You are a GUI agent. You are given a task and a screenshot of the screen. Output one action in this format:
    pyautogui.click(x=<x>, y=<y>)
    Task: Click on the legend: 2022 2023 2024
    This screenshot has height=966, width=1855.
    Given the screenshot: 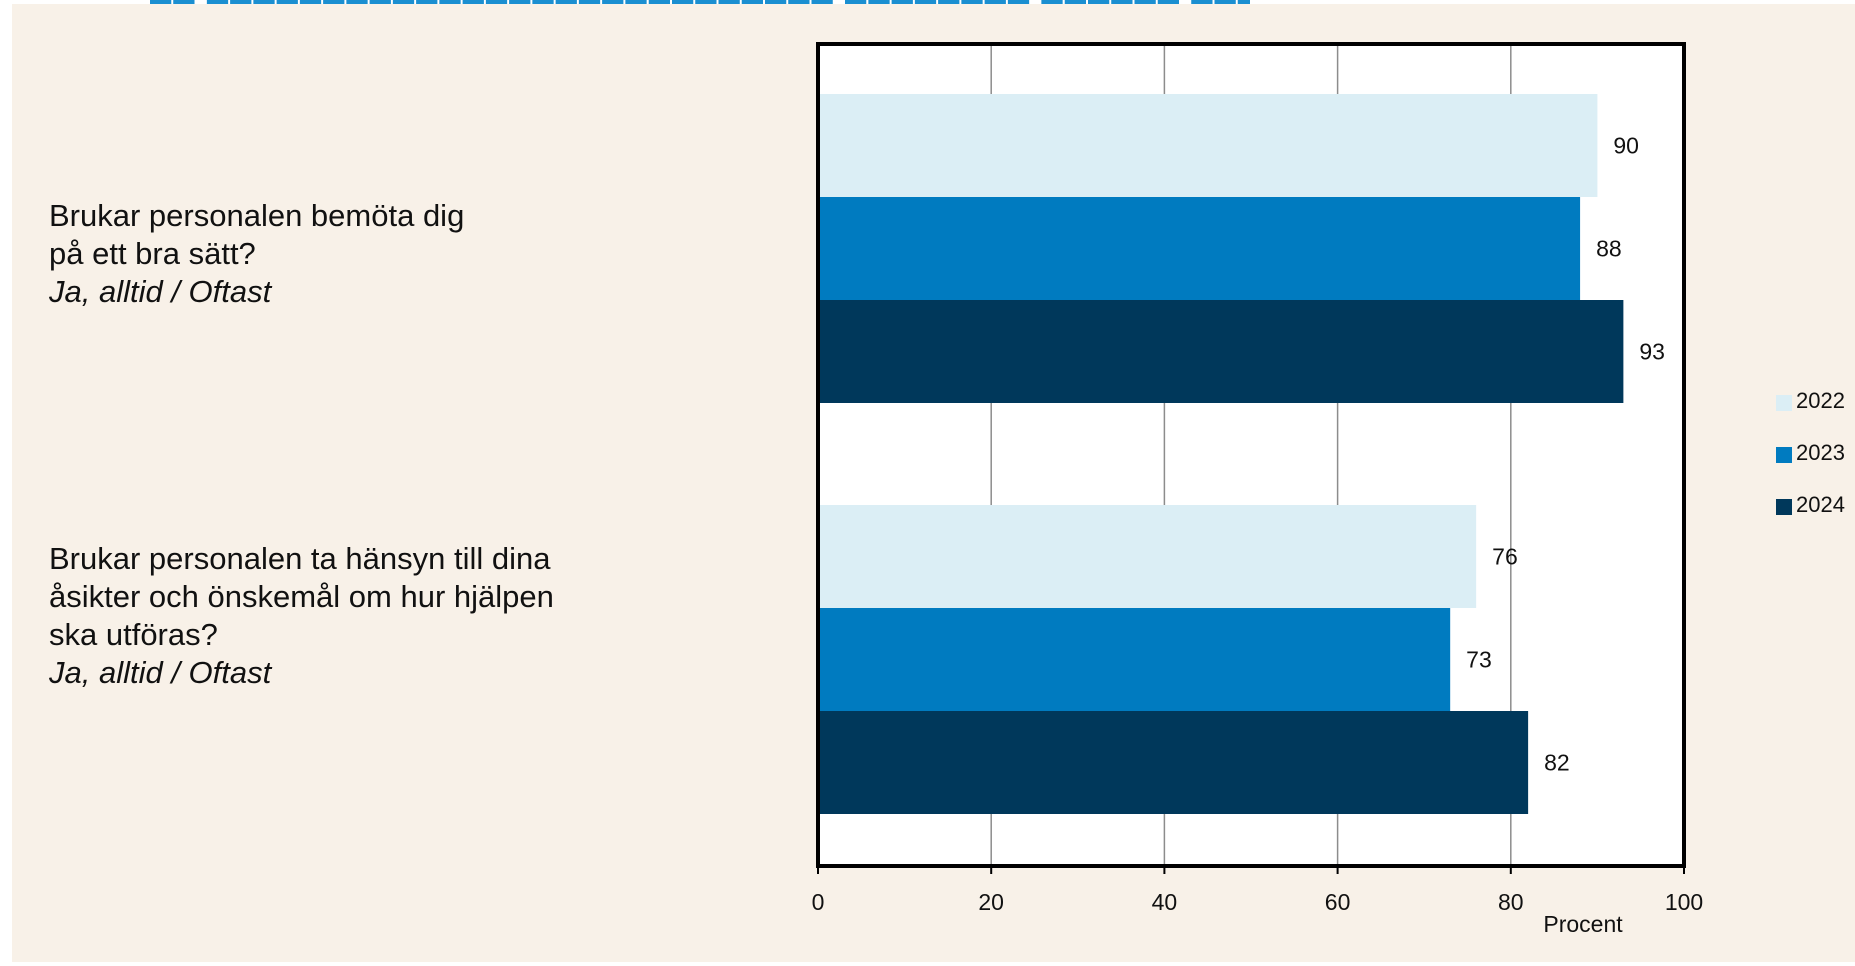 What is the action you would take?
    pyautogui.click(x=1815, y=465)
    